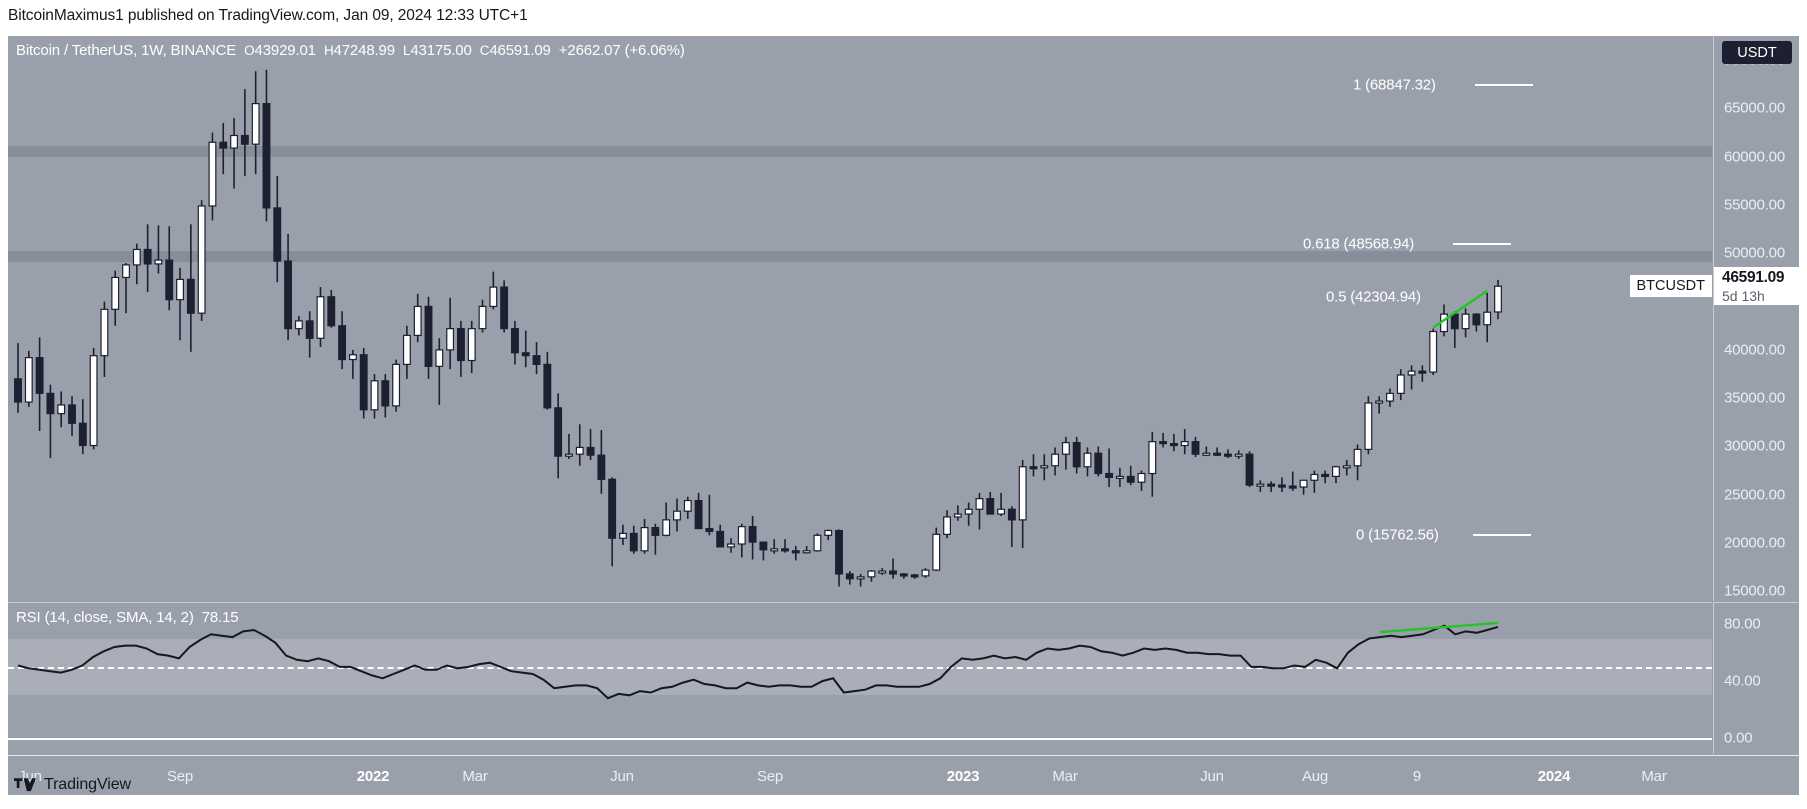  Describe the element at coordinates (1754, 591) in the screenshot. I see `price-axis-tick: 15000.00` at that location.